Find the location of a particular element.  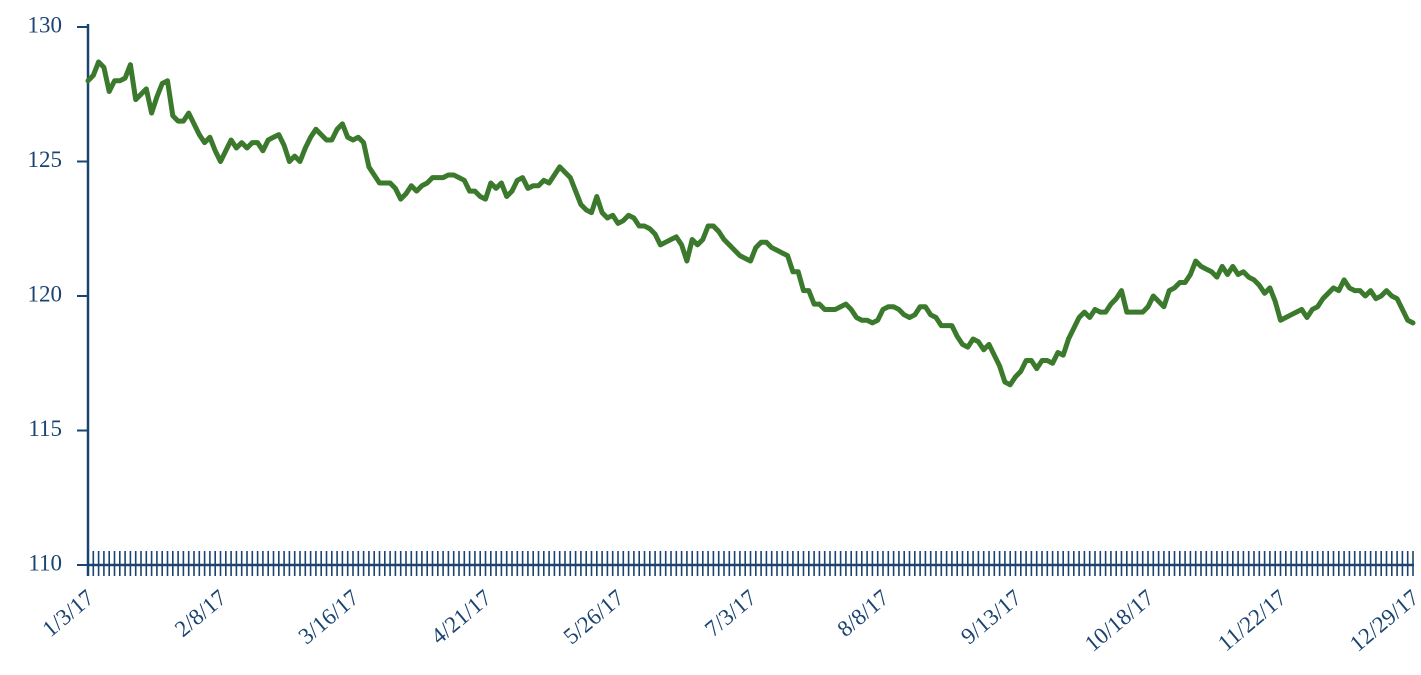

x-tick-label: 10/18/17 is located at coordinates (1119, 621).